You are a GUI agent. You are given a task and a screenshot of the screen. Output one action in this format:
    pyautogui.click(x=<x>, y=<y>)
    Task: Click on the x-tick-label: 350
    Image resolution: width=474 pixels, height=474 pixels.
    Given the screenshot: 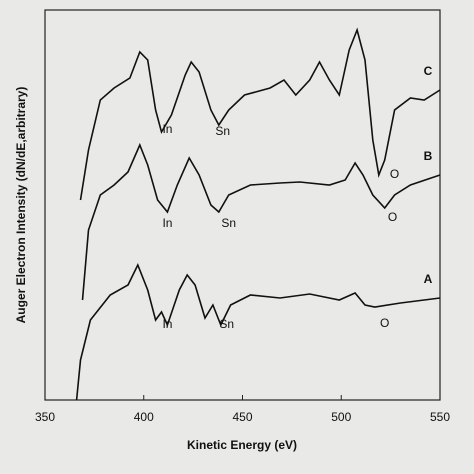 What is the action you would take?
    pyautogui.click(x=45, y=417)
    